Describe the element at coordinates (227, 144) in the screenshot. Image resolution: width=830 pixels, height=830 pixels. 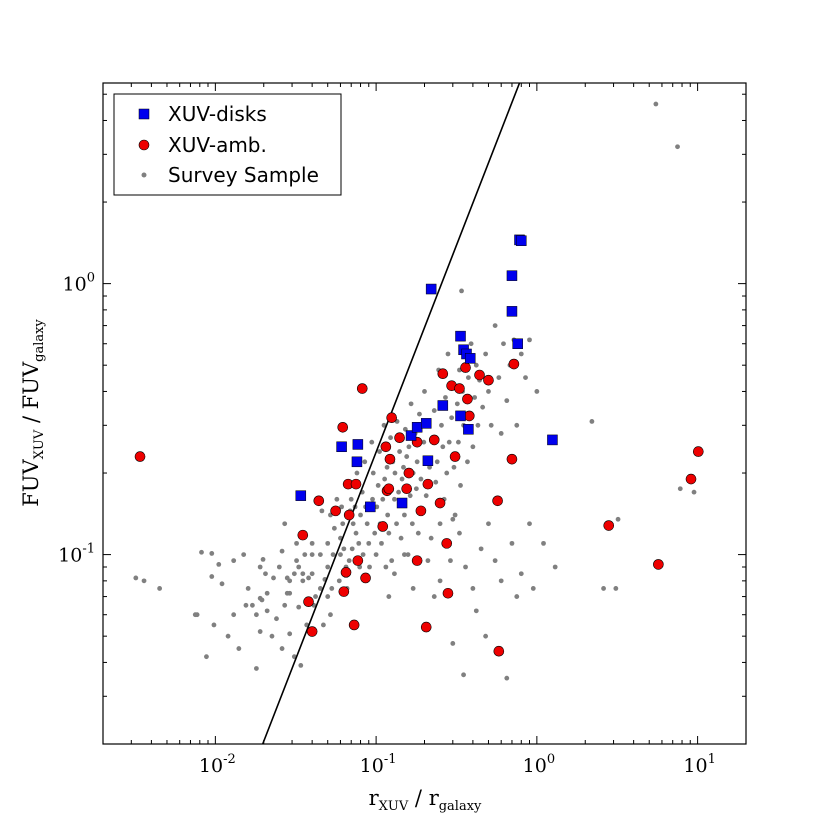
I see `legend-box` at that location.